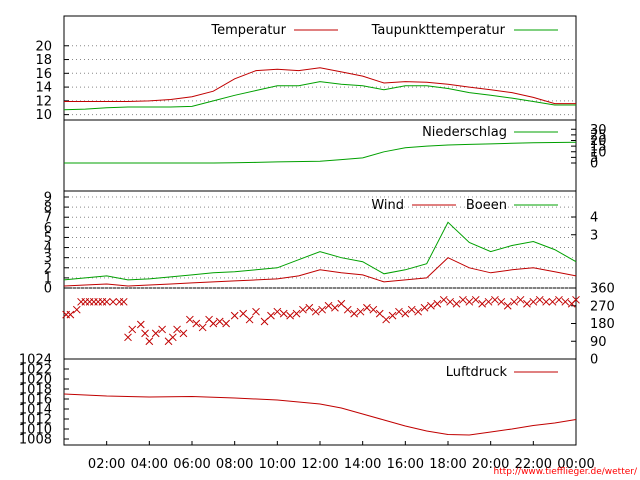 This screenshot has width=640, height=480. What do you see at coordinates (594, 164) in the screenshot?
I see `y-tick-label-right-rain: 0` at bounding box center [594, 164].